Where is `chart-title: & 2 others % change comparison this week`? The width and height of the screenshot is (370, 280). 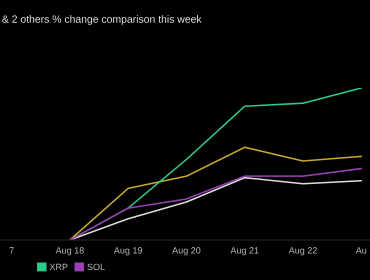 chart-title: & 2 others % change comparison this week is located at coordinates (102, 20).